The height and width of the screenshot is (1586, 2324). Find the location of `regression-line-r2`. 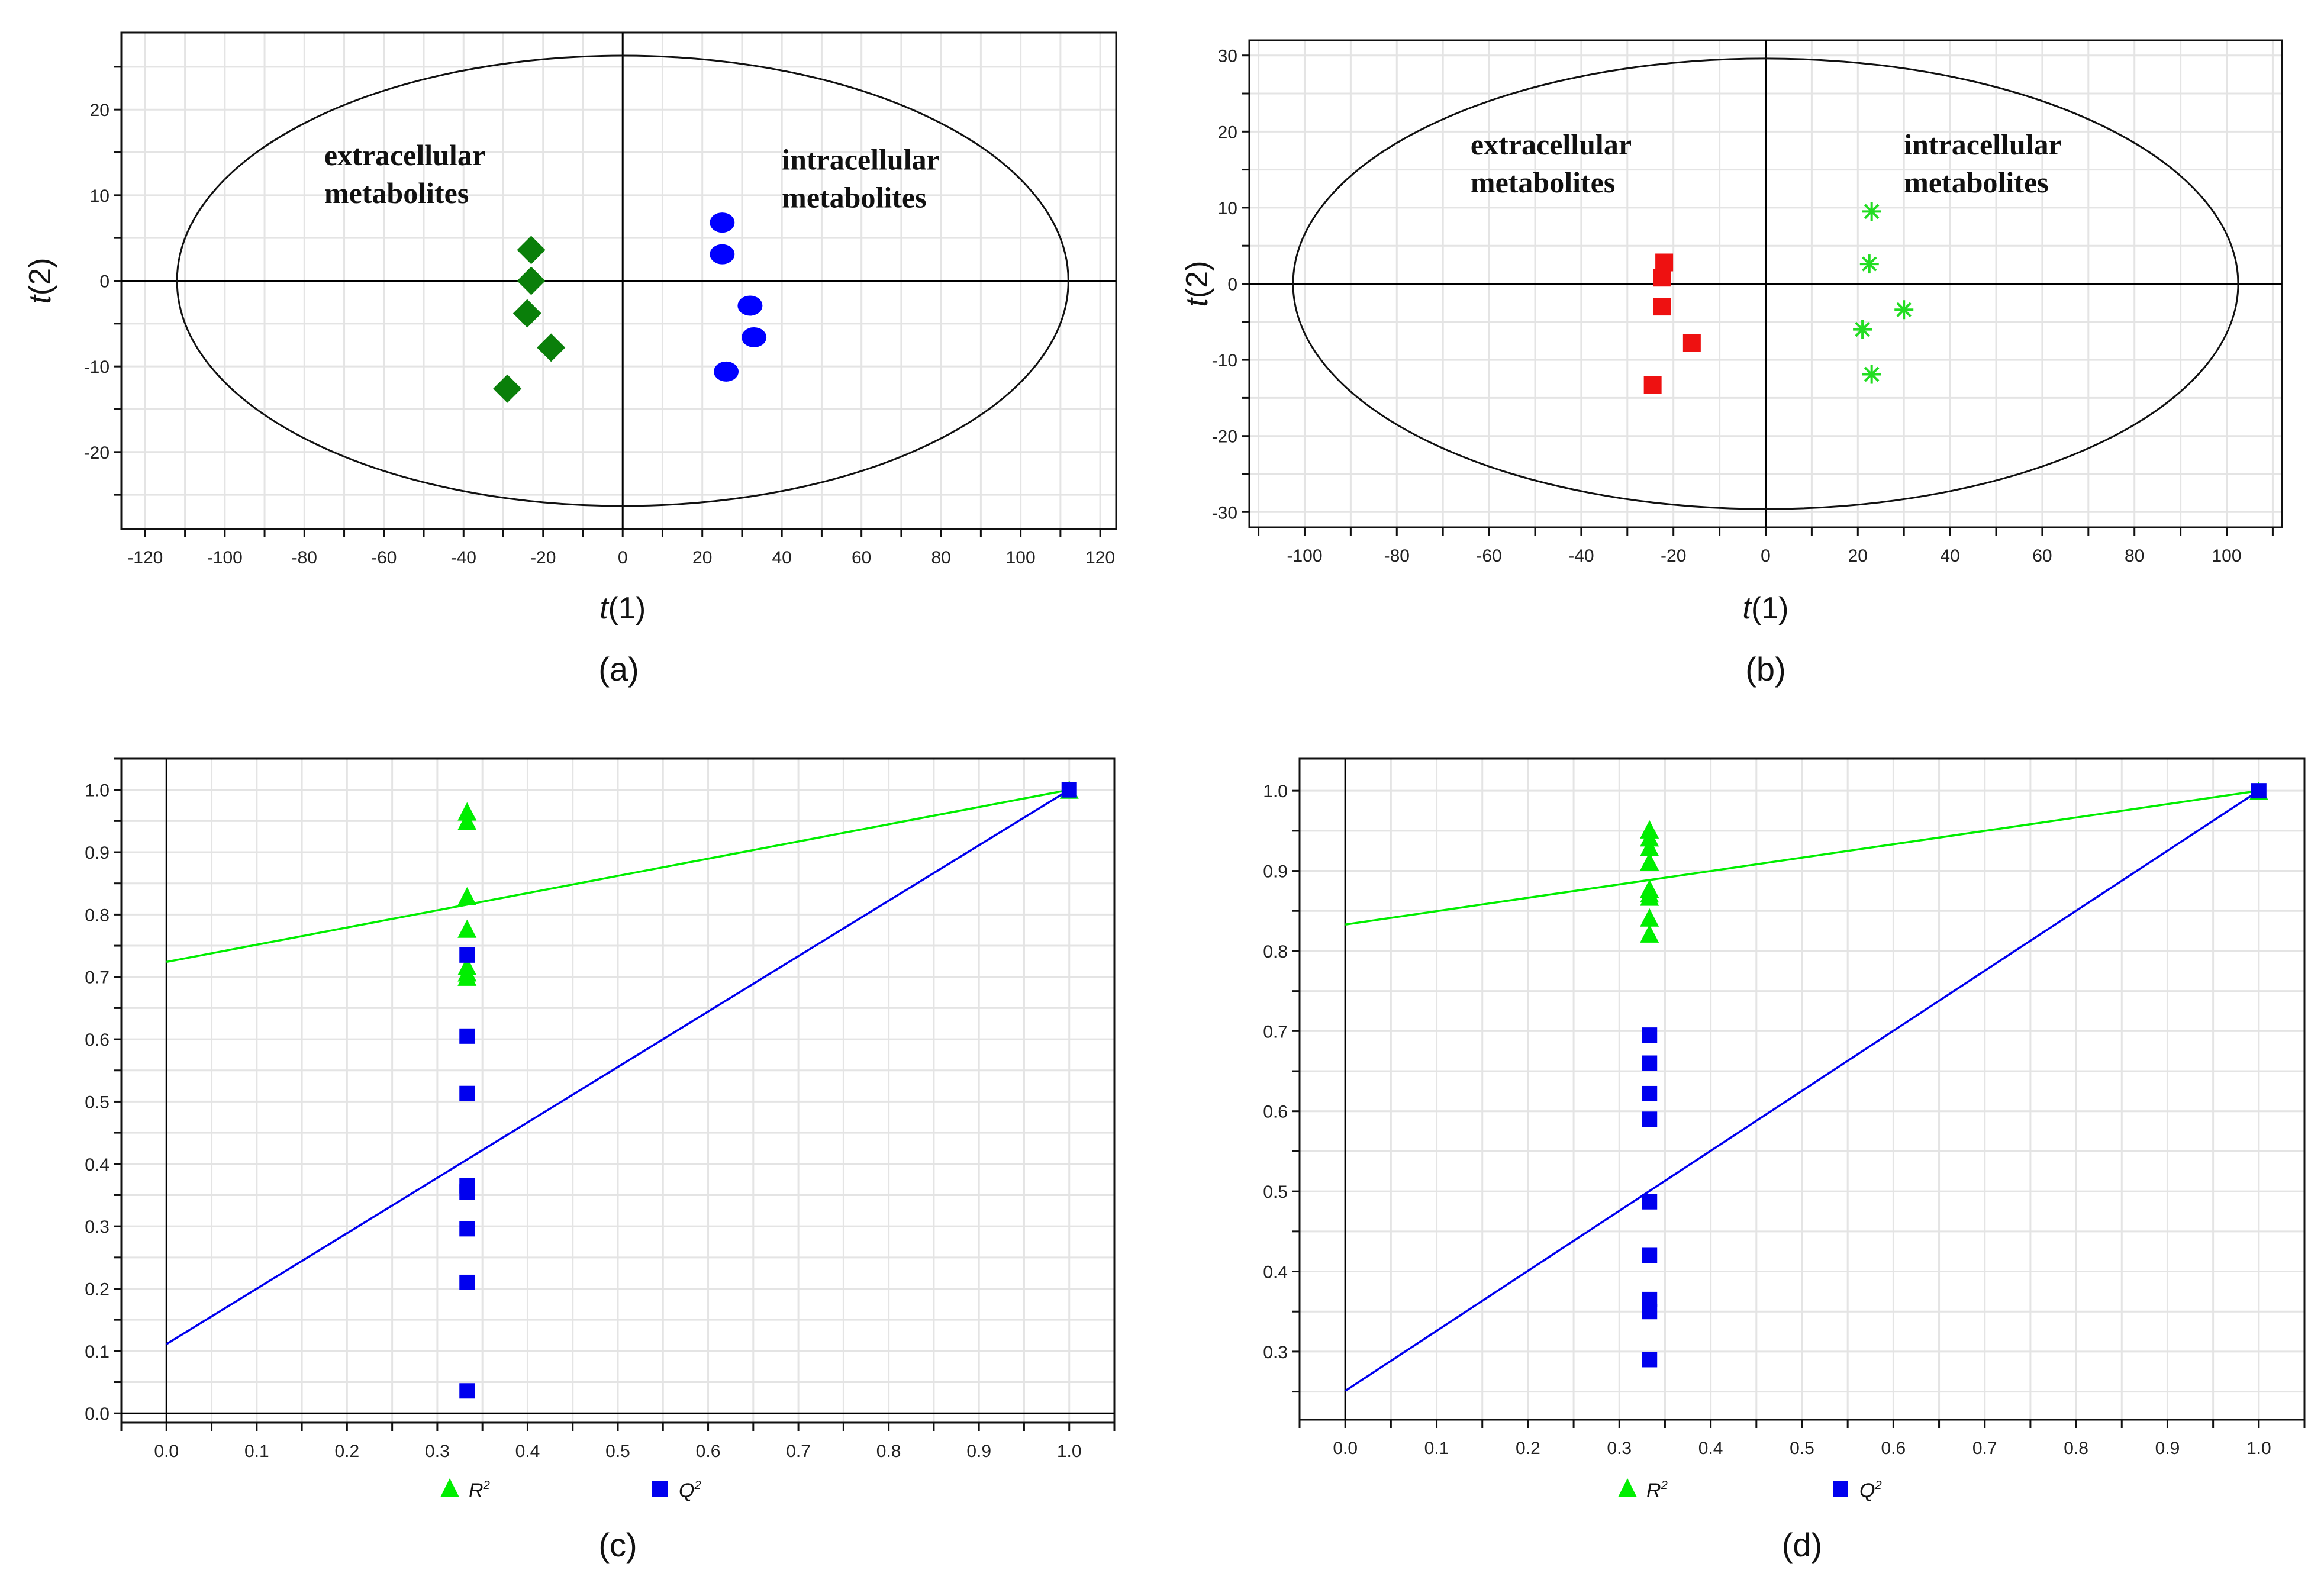

regression-line-r2 is located at coordinates (1802, 857).